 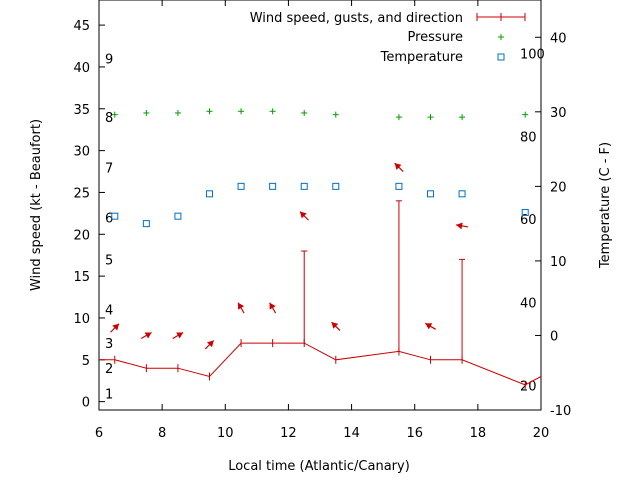 I want to click on y-tick-label: 35, so click(x=81, y=110).